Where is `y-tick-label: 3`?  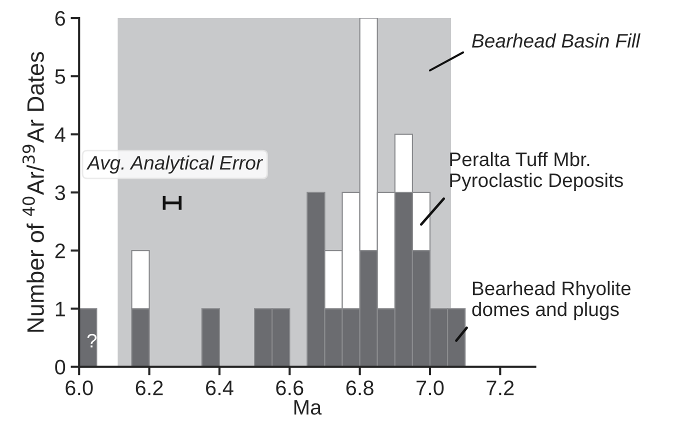
y-tick-label: 3 is located at coordinates (60, 192).